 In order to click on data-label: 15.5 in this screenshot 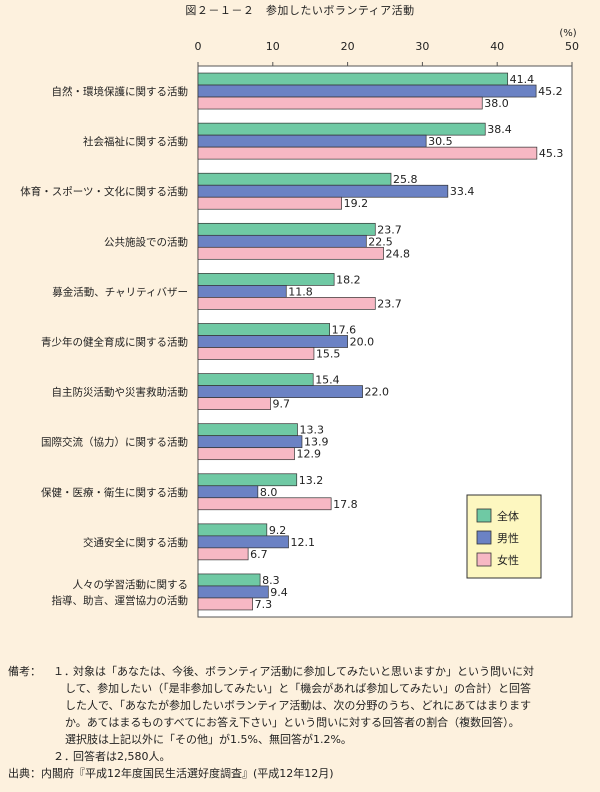, I will do `click(328, 354)`.